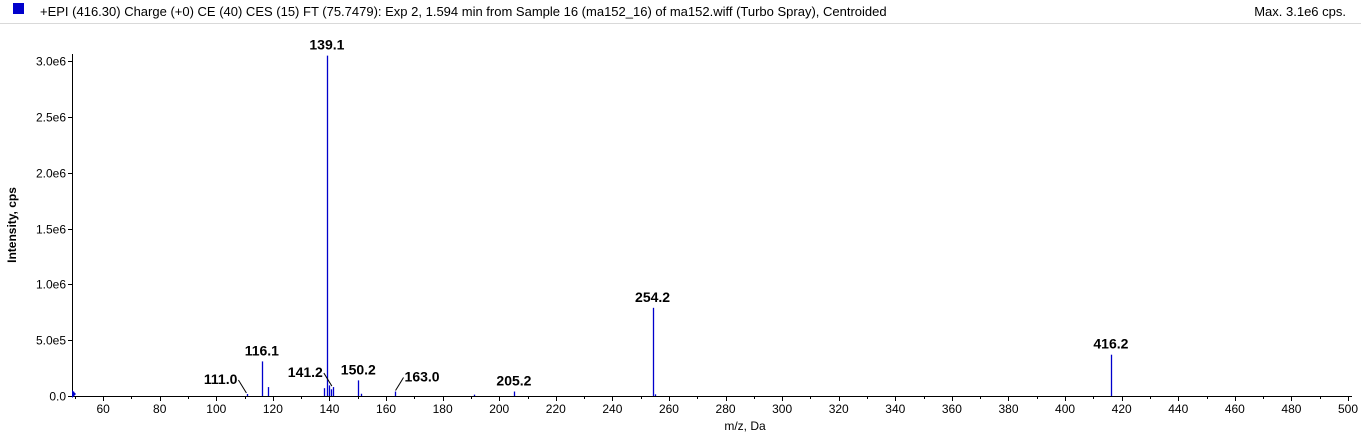  Describe the element at coordinates (51, 62) in the screenshot. I see `y-tick-label: 3.0e6` at that location.